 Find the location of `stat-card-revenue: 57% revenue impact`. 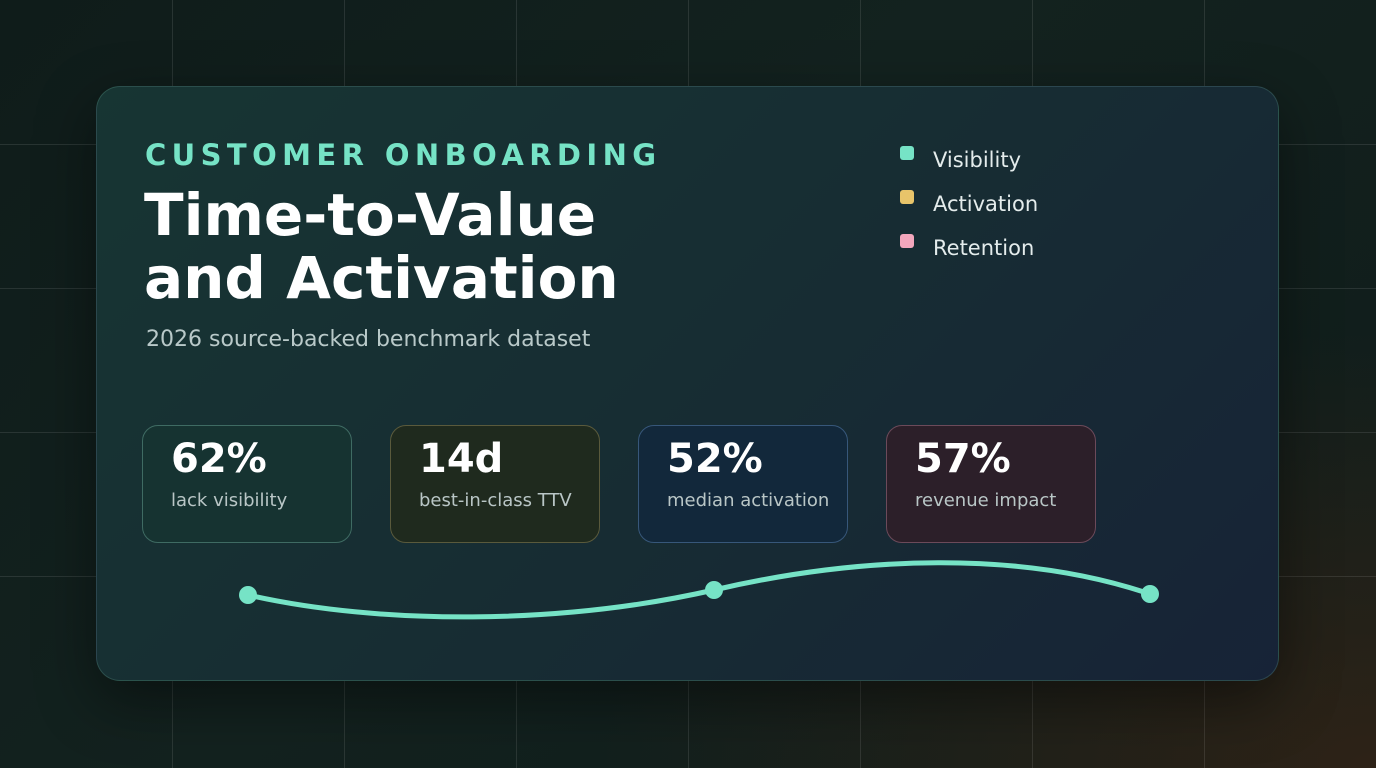

stat-card-revenue: 57% revenue impact is located at coordinates (991, 484).